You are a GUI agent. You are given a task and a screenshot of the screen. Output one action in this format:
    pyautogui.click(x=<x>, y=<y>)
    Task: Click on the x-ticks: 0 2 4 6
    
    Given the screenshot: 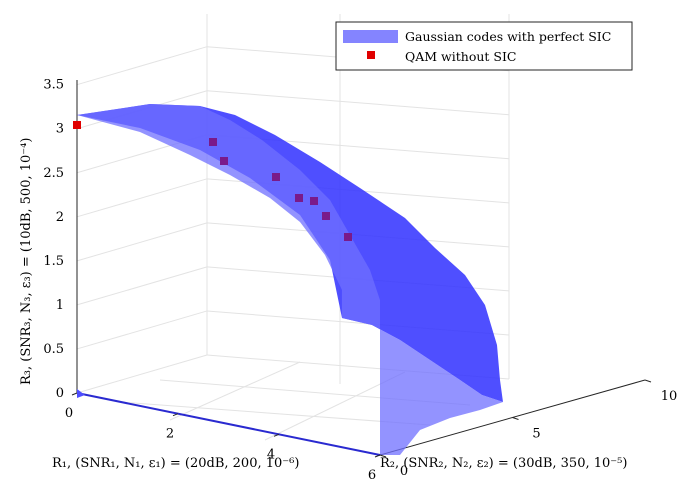 What is the action you would take?
    pyautogui.click(x=223, y=437)
    